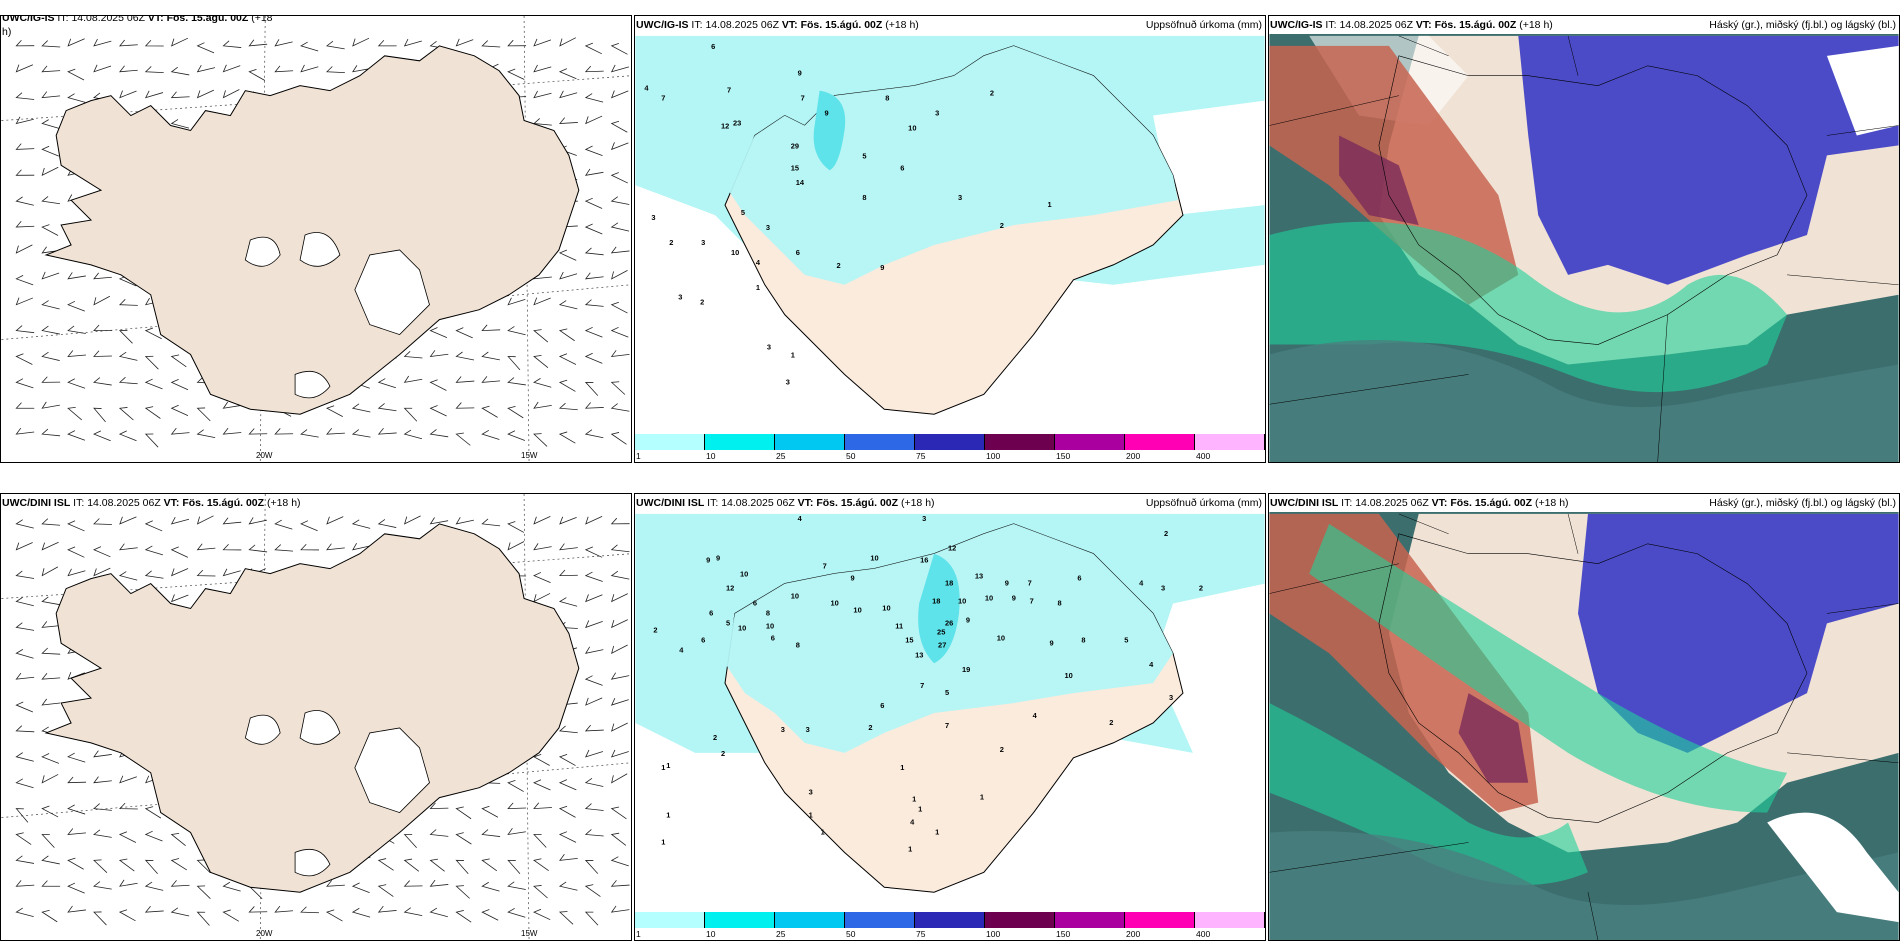 Image resolution: width=1900 pixels, height=950 pixels. What do you see at coordinates (740, 442) in the screenshot?
I see `colorbar-swatch` at bounding box center [740, 442].